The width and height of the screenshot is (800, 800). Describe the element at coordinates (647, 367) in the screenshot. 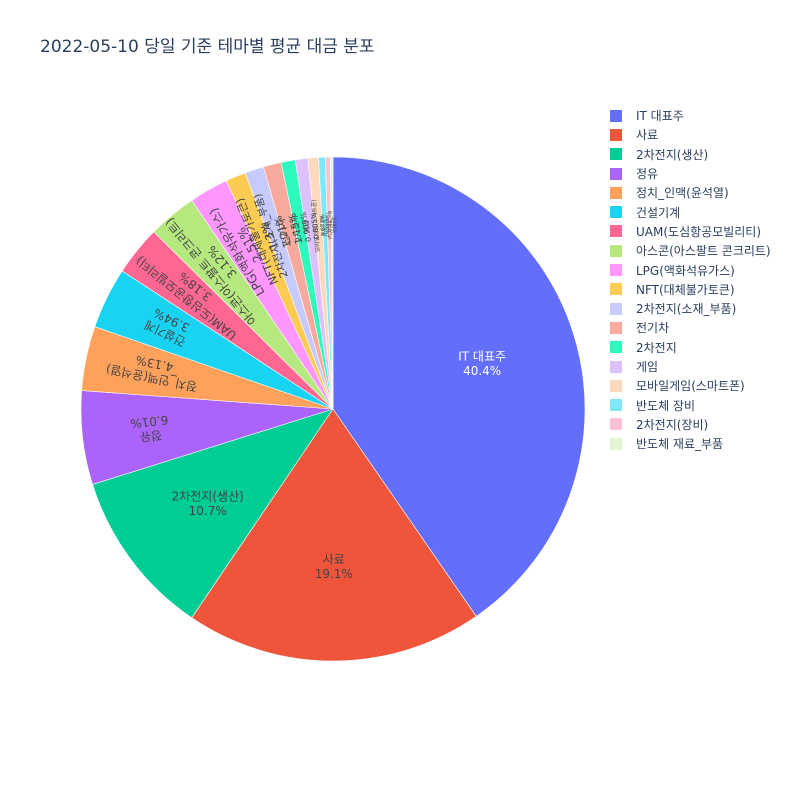

I see `legend-label: 게임` at that location.